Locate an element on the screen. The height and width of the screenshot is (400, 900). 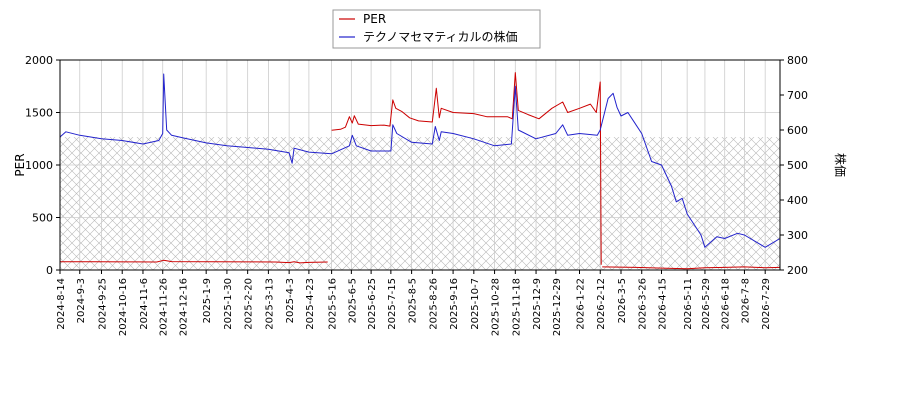
x-tick-label: 2025-10-28 is located at coordinates (496, 307).